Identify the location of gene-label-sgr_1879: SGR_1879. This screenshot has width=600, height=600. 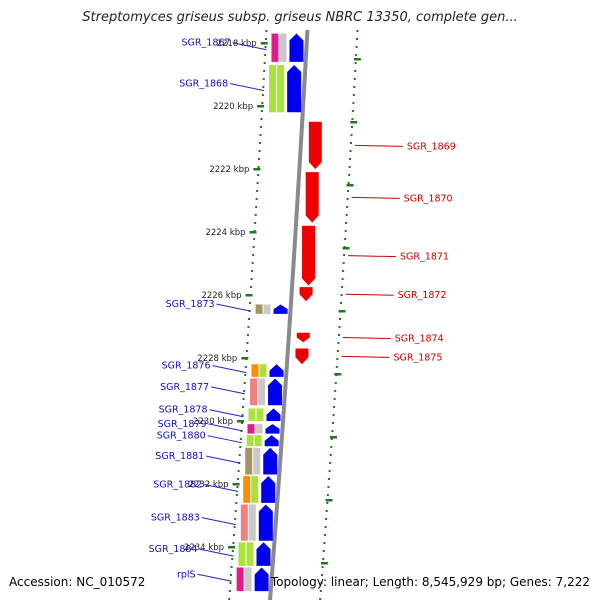
(182, 424).